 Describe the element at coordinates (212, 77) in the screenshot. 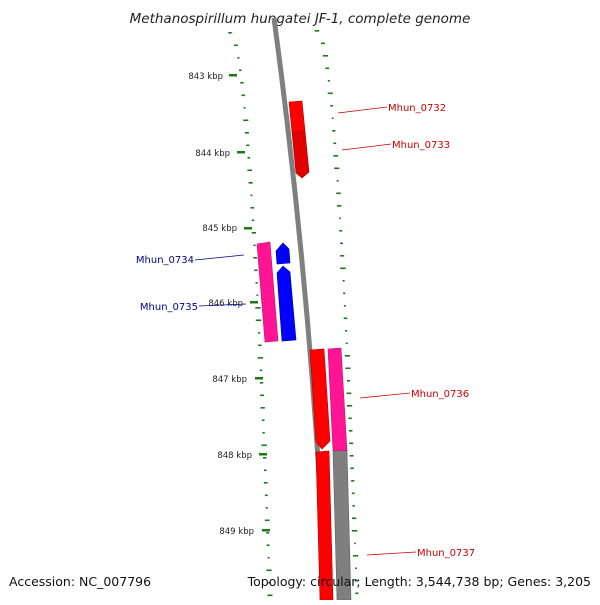

I see `scale-tick-843: 843 kbp` at that location.